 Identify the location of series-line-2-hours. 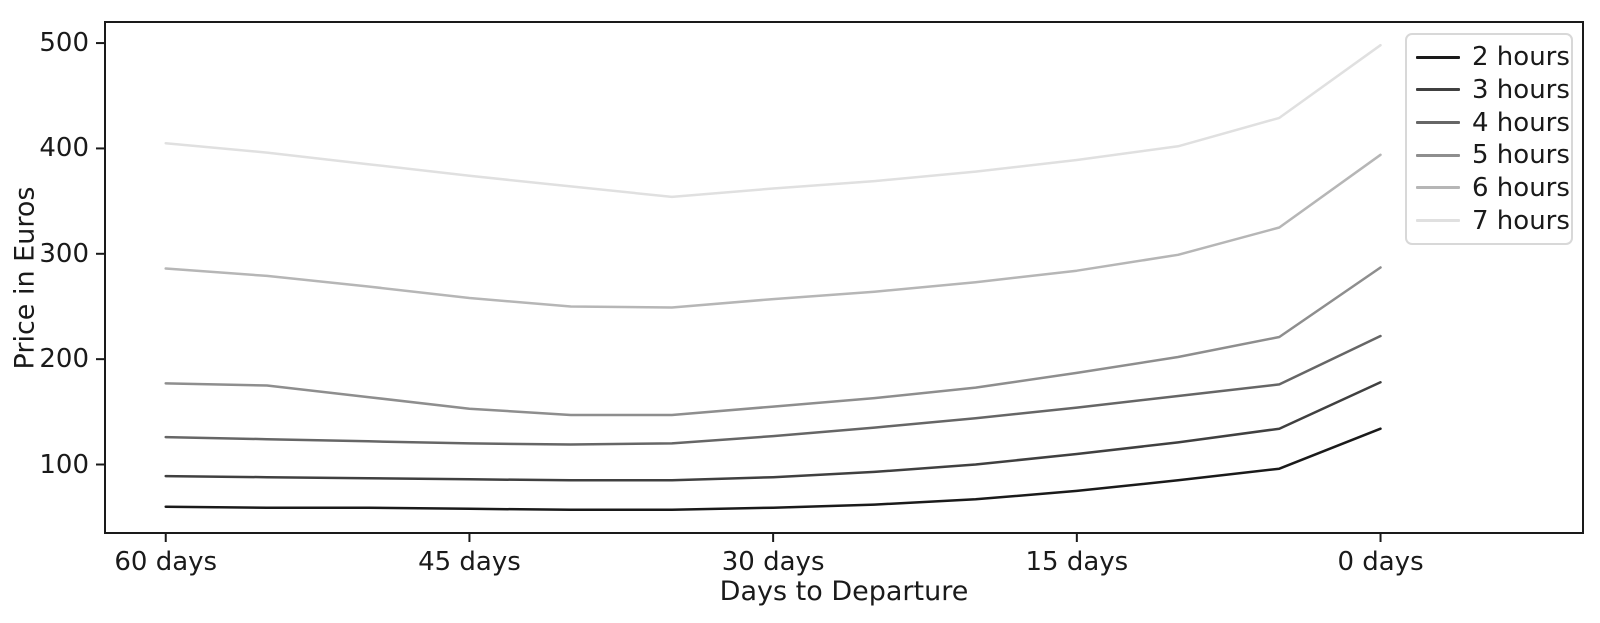
(773, 469).